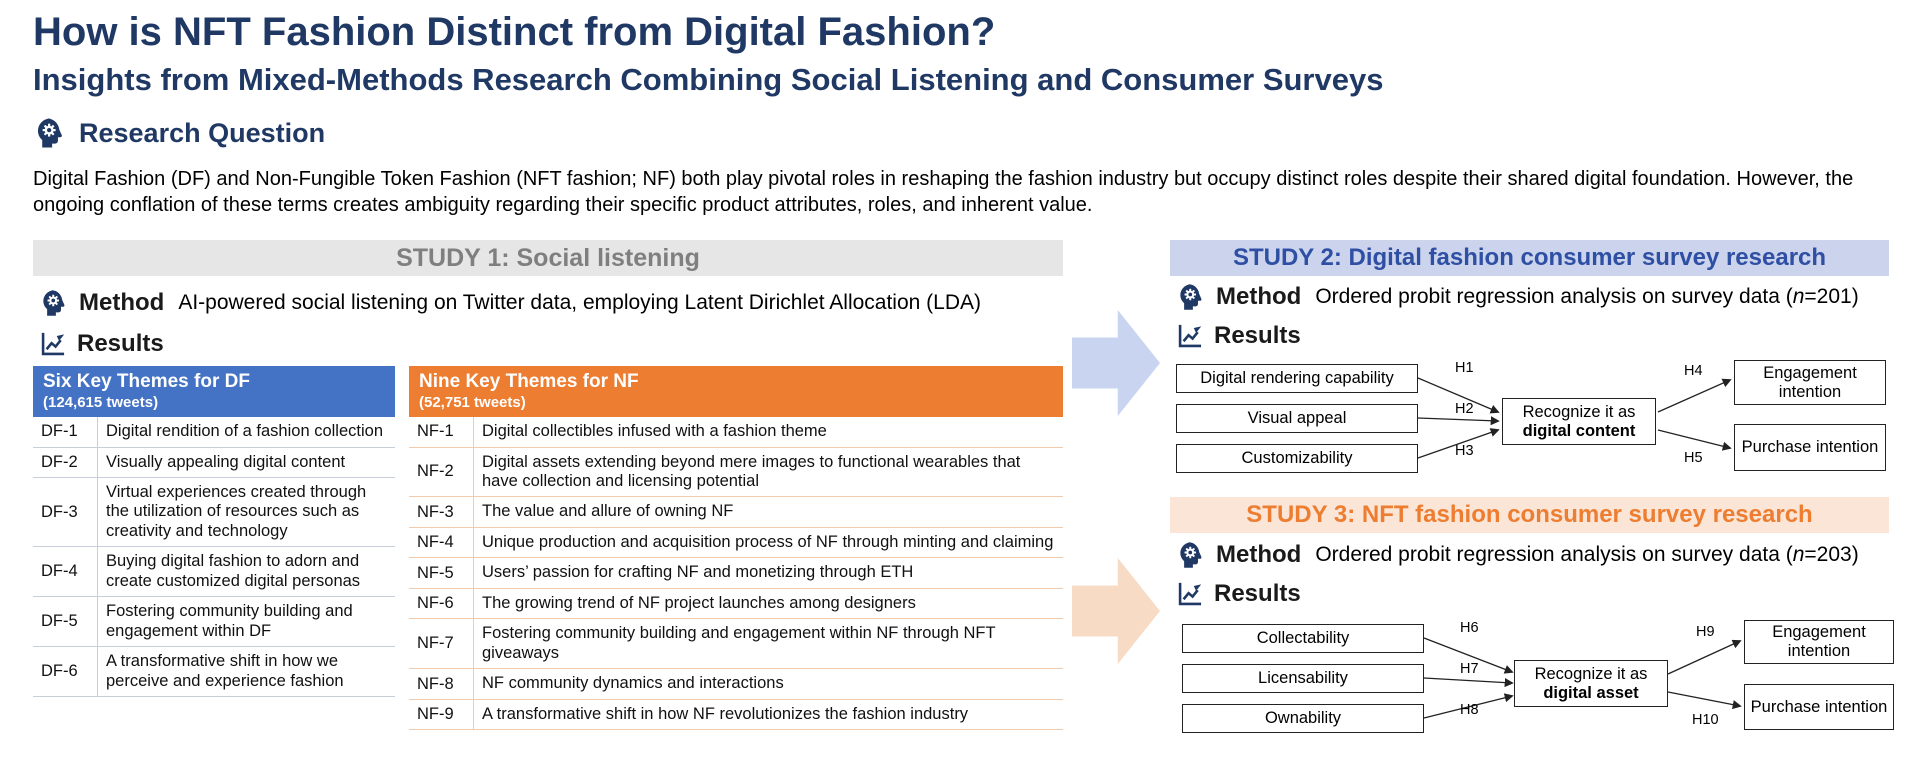  Describe the element at coordinates (441, 573) in the screenshot. I see `theme-id: NF-5` at that location.